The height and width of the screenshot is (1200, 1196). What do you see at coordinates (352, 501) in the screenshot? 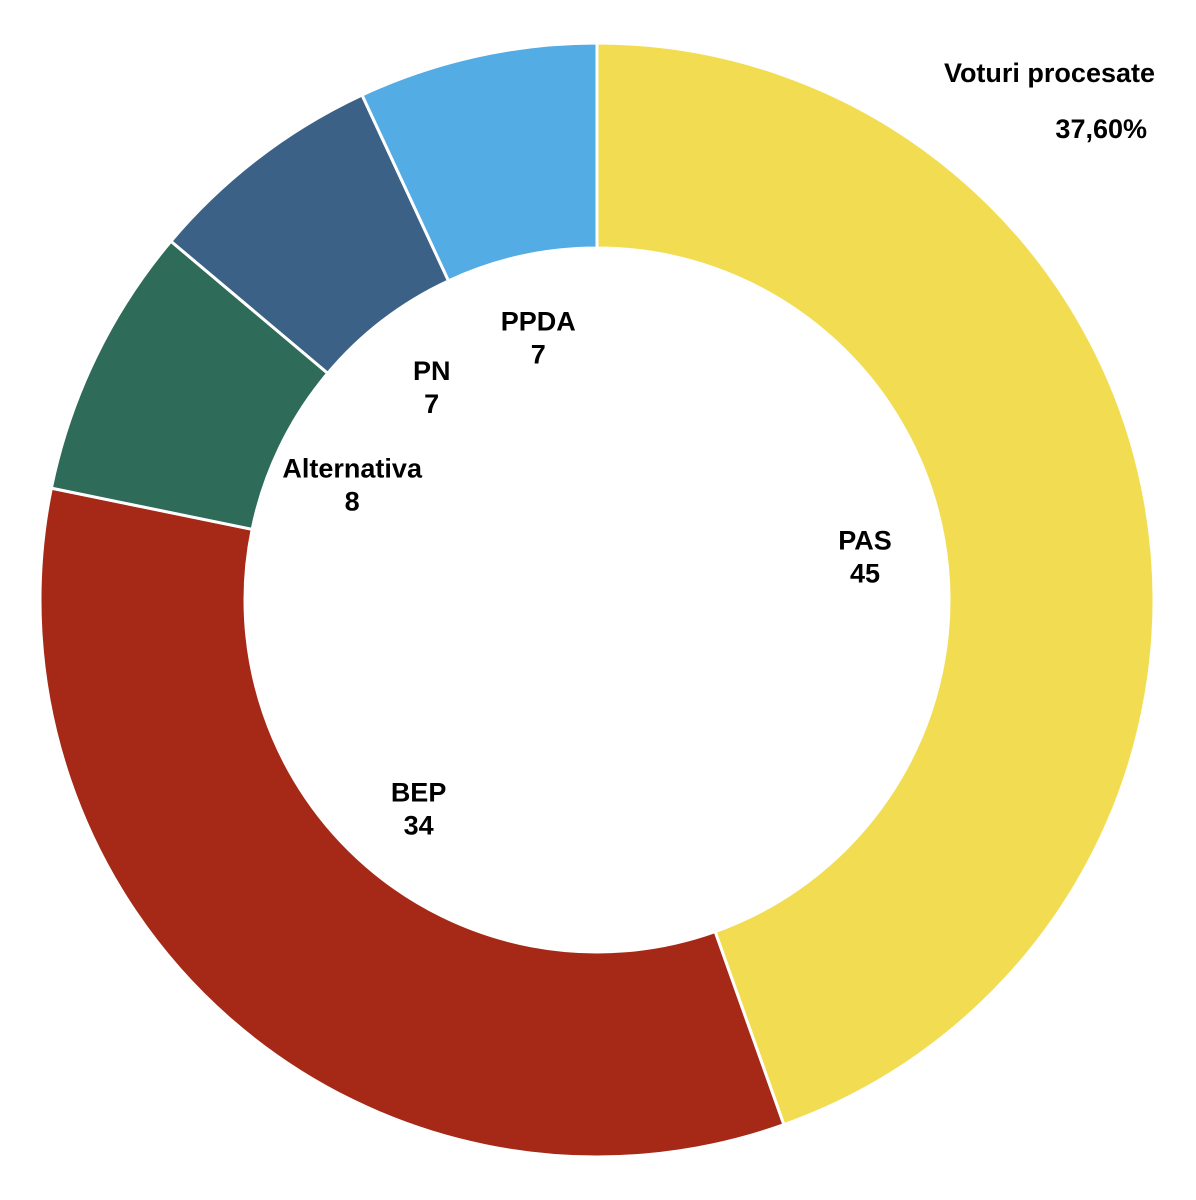
I see `value-label: 8` at bounding box center [352, 501].